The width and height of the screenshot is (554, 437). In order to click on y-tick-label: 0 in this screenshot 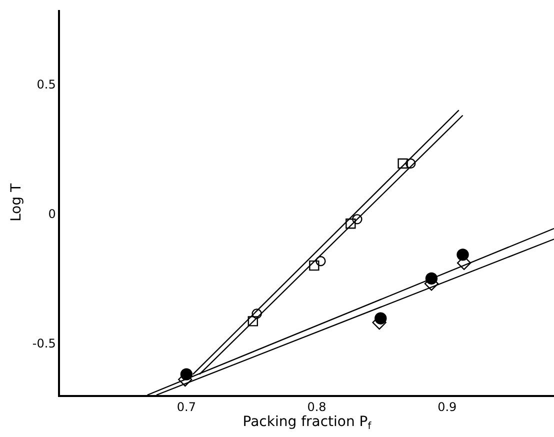, I will do `click(52, 213)`.